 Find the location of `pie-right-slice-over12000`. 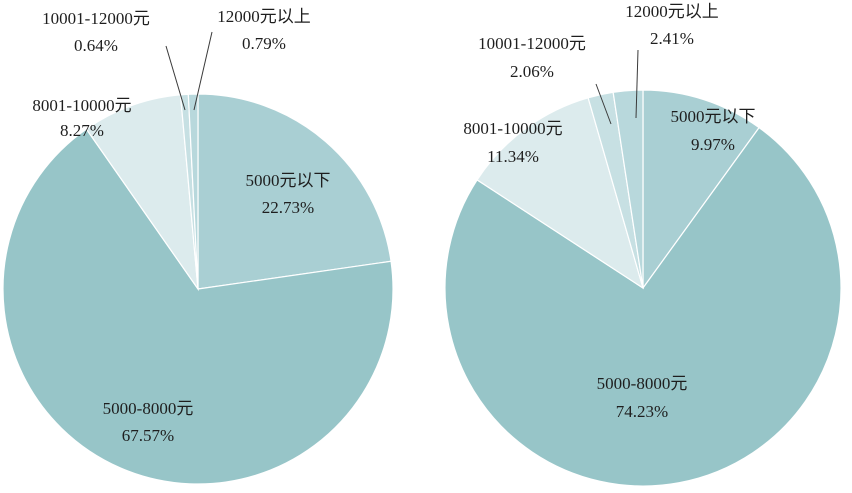

pie-right-slice-over12000 is located at coordinates (628, 189).